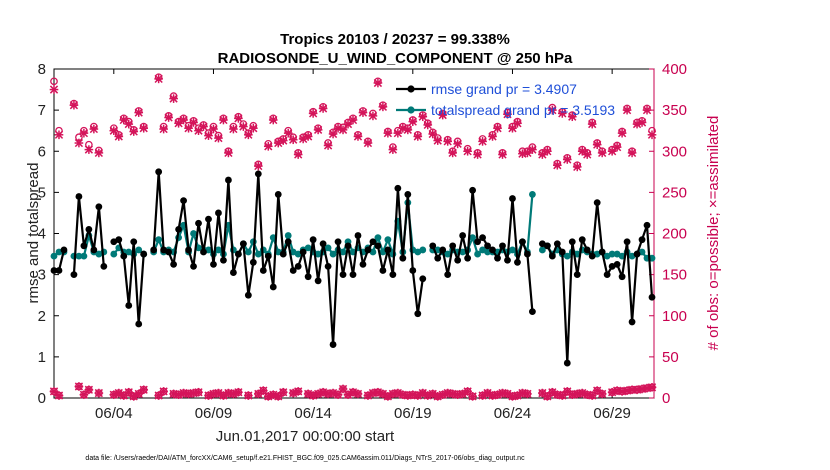 This screenshot has width=830, height=470. Describe the element at coordinates (395, 58) in the screenshot. I see `chart-title-line2: RADIOSONDE_U_WIND_COMPONENT @ 250 hPa` at that location.